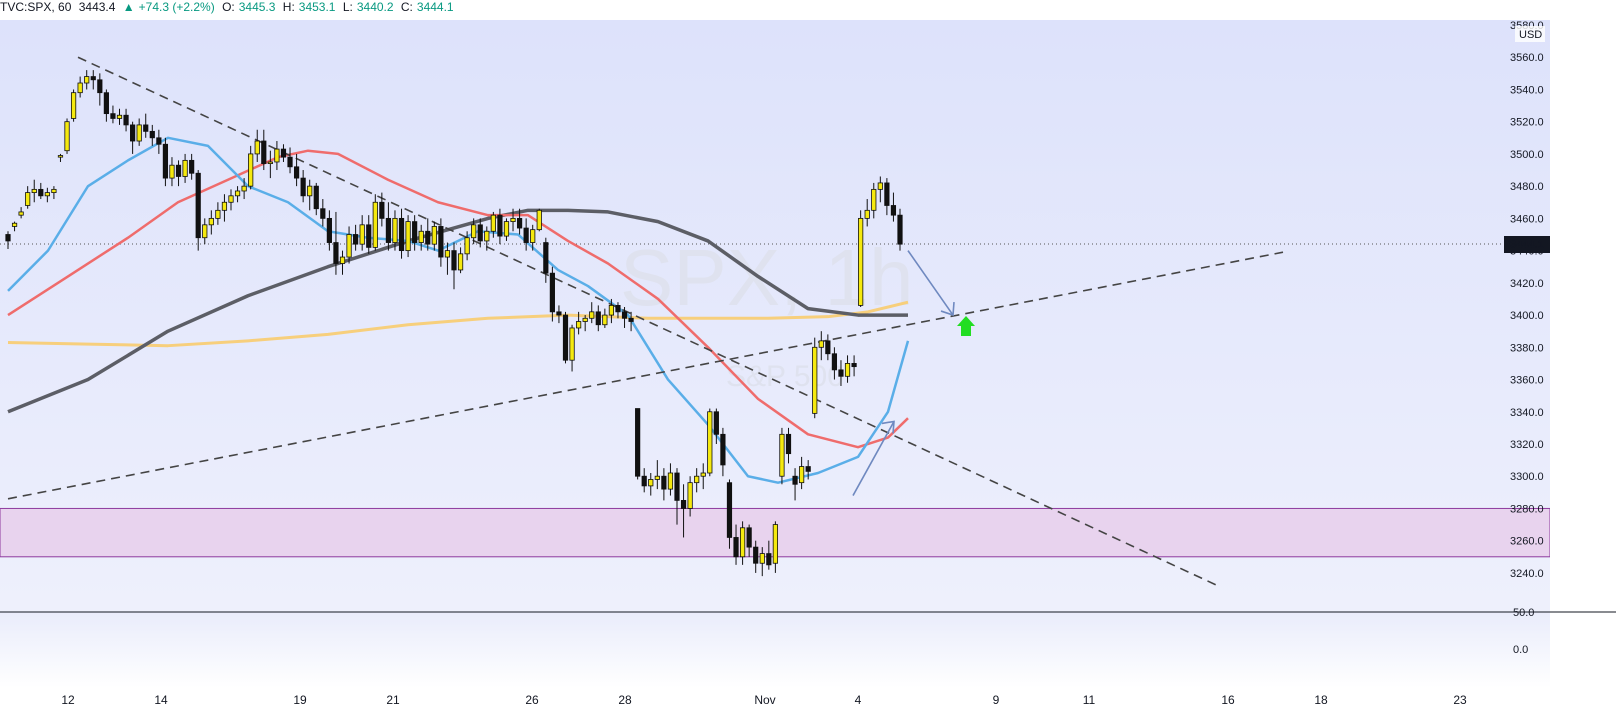 This screenshot has width=1616, height=720. Describe the element at coordinates (288, 7) in the screenshot. I see `high-label: H:` at that location.